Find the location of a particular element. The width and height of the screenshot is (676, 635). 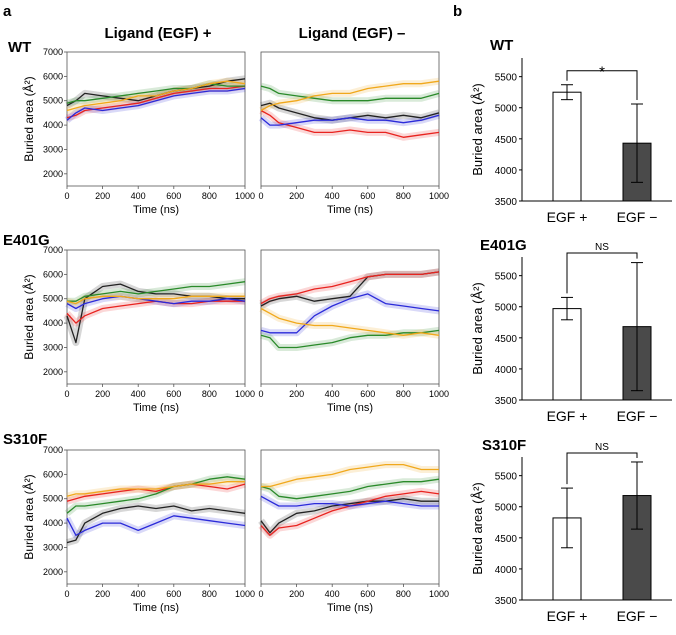

chart-s310f-bar-ylabel: Buried area (Å²) is located at coordinates (477, 528).